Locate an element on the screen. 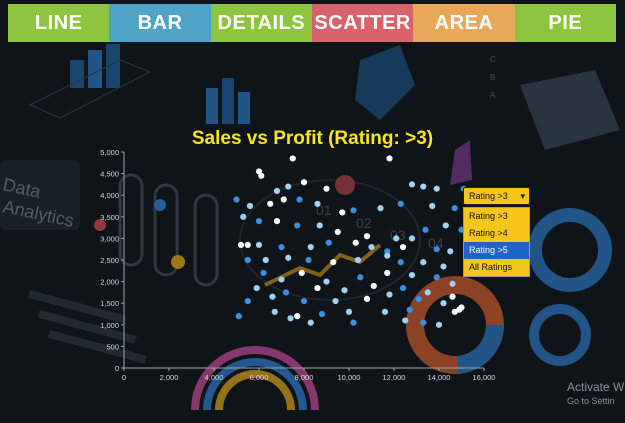  rating-option-gt5: Rating >5 is located at coordinates (496, 250).